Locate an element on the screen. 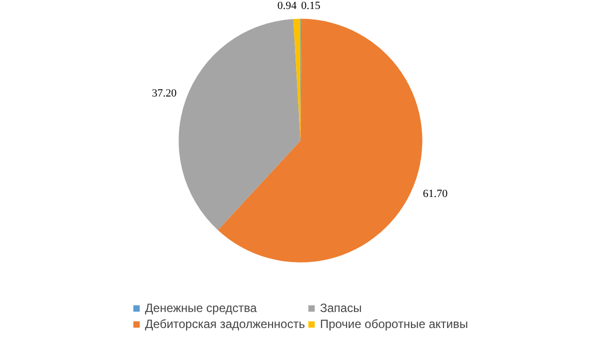 The height and width of the screenshot is (340, 605). legend-label: Дебиторская задолженность is located at coordinates (225, 324).